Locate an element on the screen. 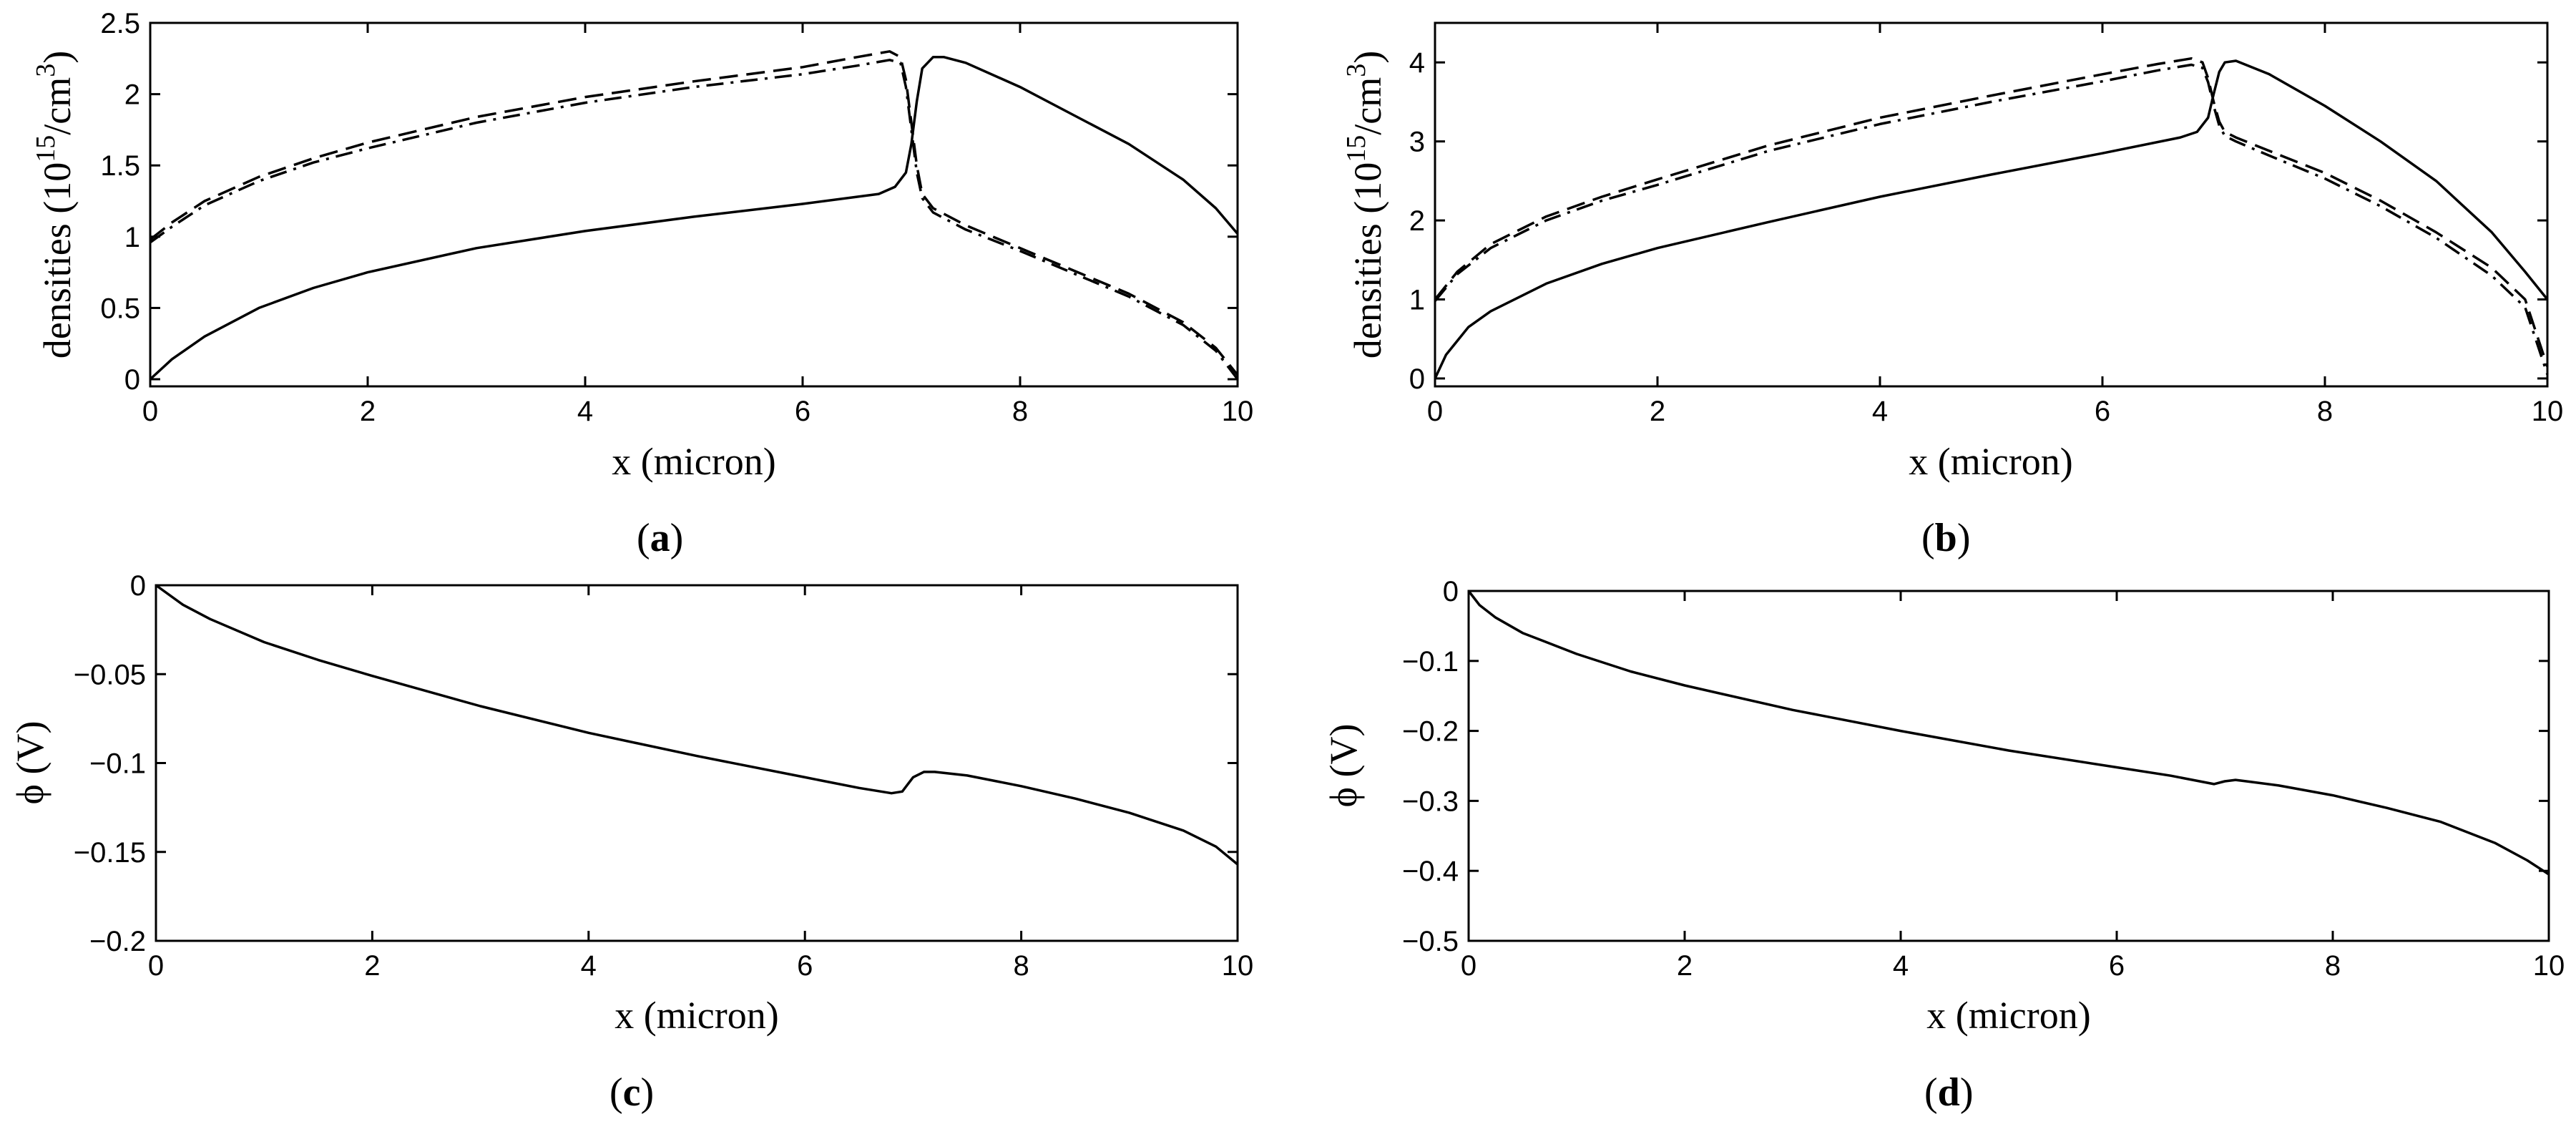  panel-c-ytick-label: −0.1 is located at coordinates (117, 764).